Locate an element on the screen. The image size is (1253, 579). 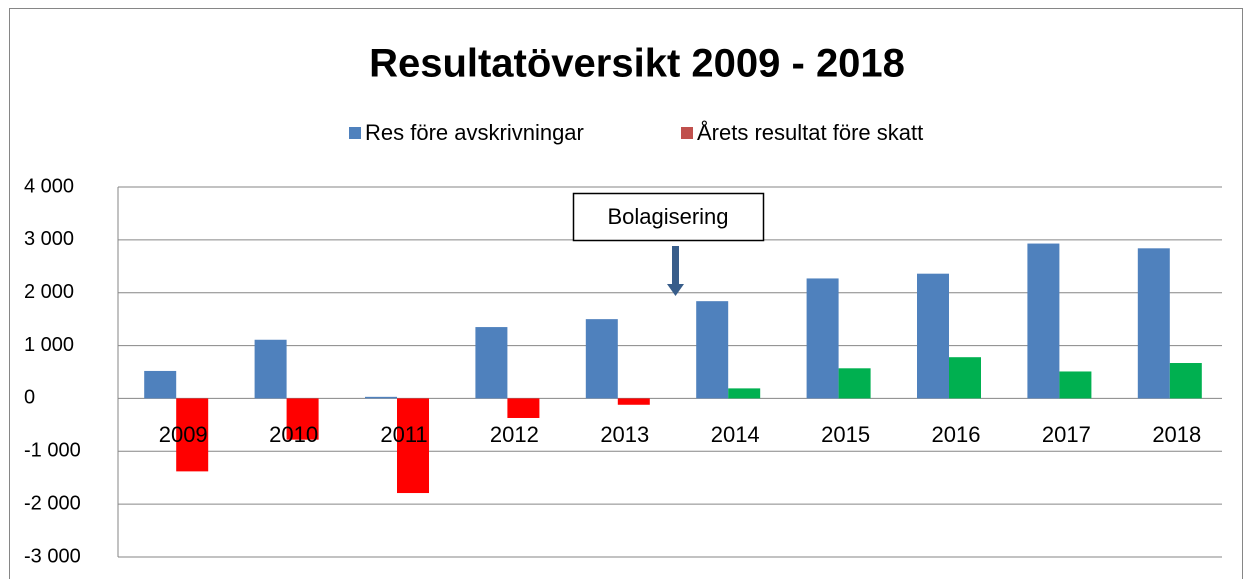
annotation-arrow-shaft is located at coordinates (675, 265).